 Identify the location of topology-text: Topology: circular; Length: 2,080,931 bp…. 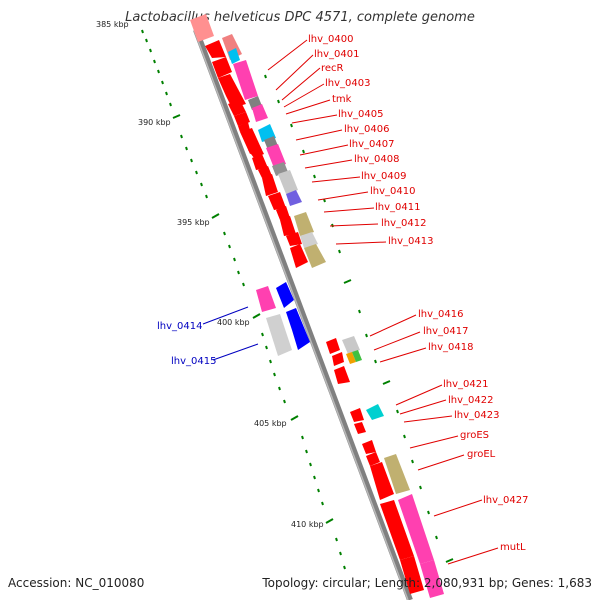
(427, 583).